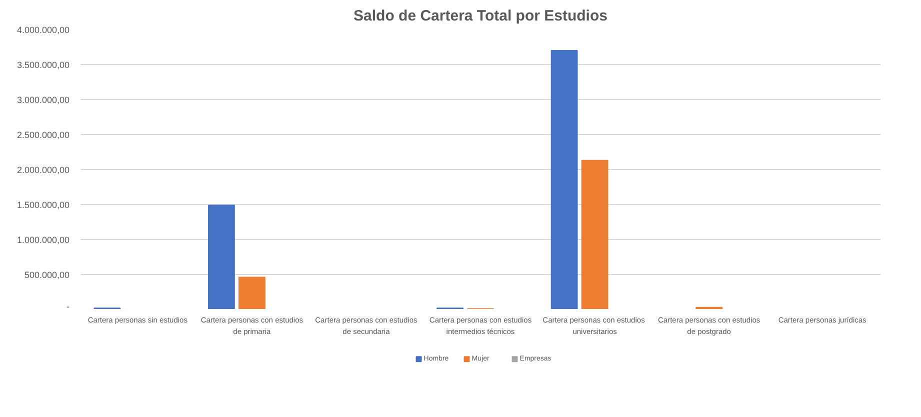 Image resolution: width=921 pixels, height=417 pixels. Describe the element at coordinates (481, 16) in the screenshot. I see `chart-title: Saldo de Cartera Total por Estudios` at that location.